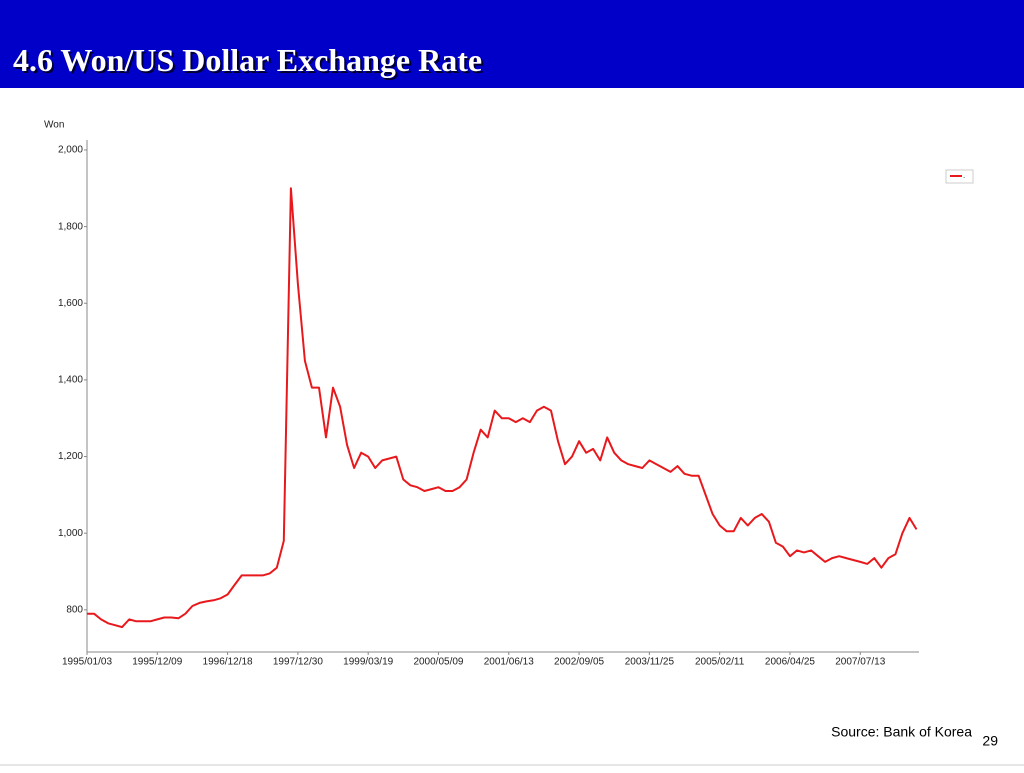  What do you see at coordinates (860, 662) in the screenshot?
I see `x-tick-label: 2007/07/13` at bounding box center [860, 662].